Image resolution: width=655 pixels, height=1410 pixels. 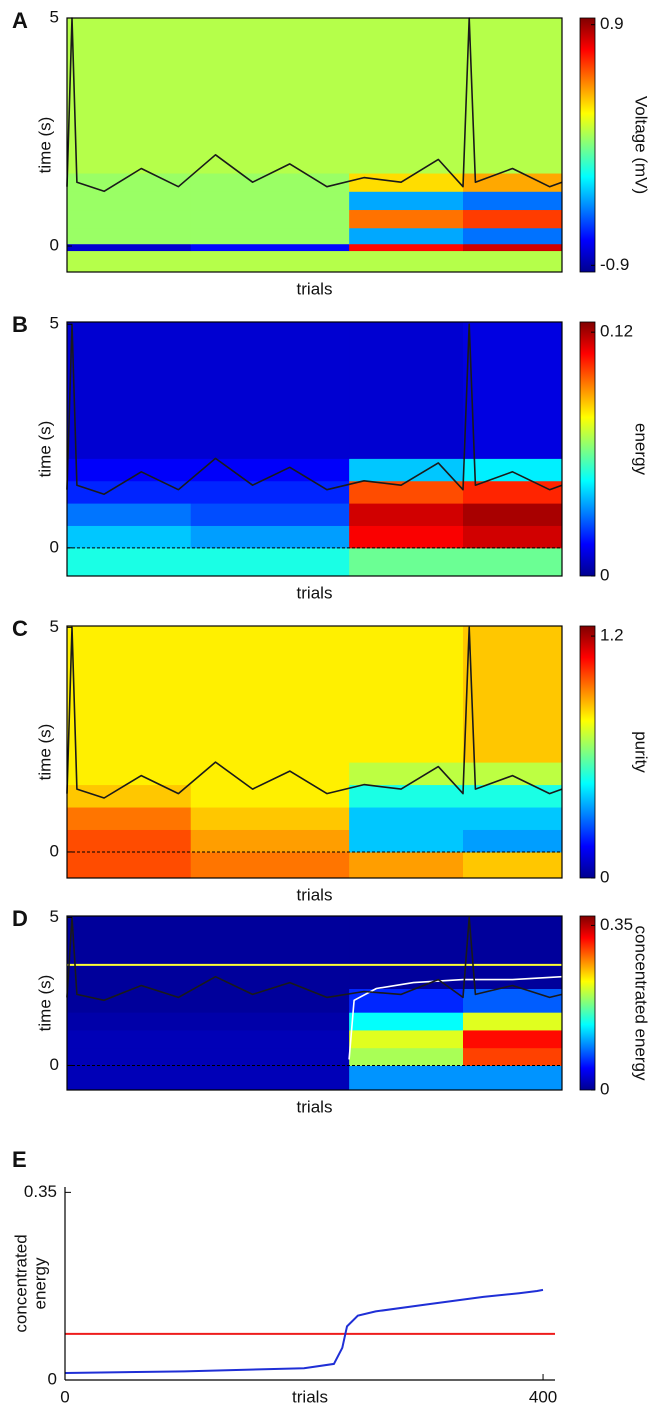 I want to click on panel-label: C, so click(x=20, y=628).